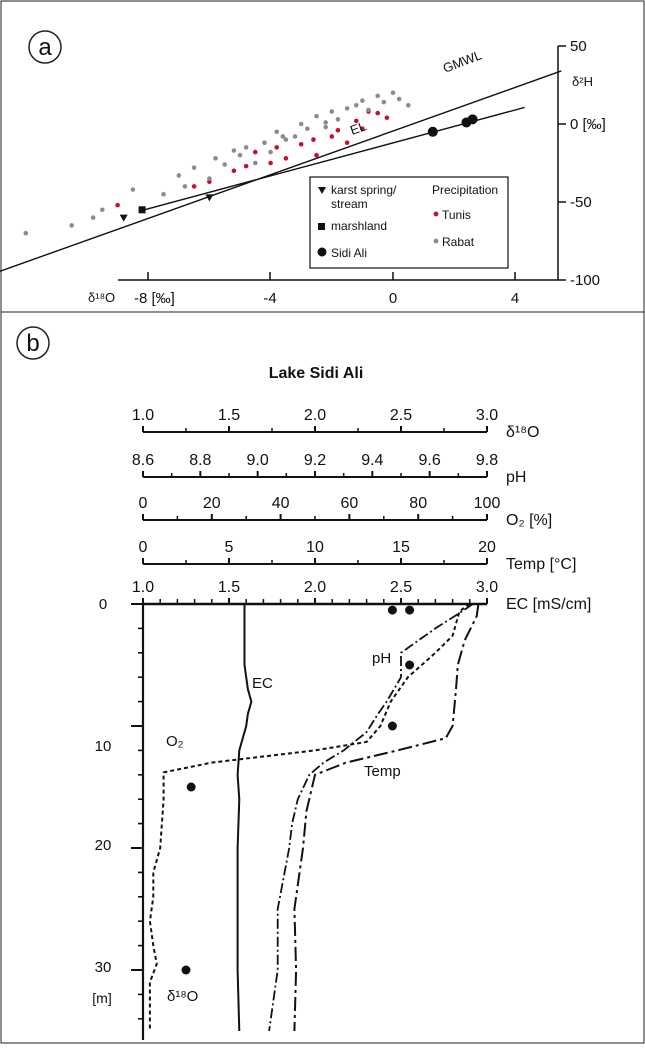 This screenshot has width=645, height=1049. What do you see at coordinates (472, 119) in the screenshot?
I see `sidi-ali-point` at bounding box center [472, 119].